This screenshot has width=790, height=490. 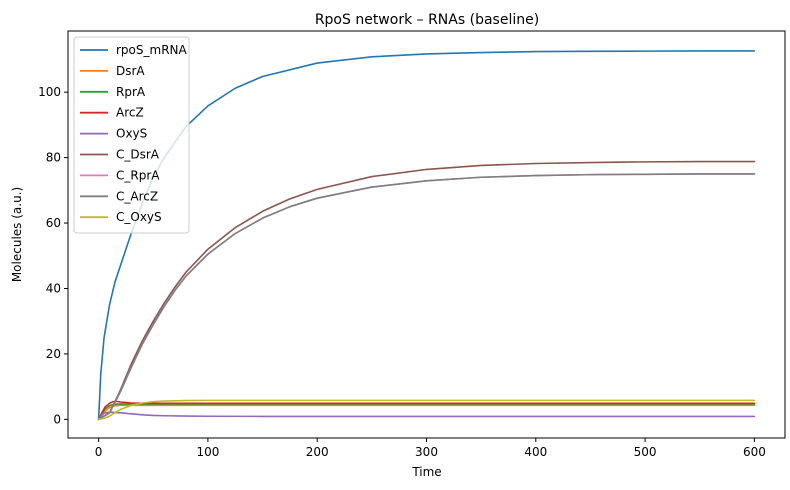 I want to click on legend-label-rpos-mrna: rpoS_mRNA, so click(x=152, y=50).